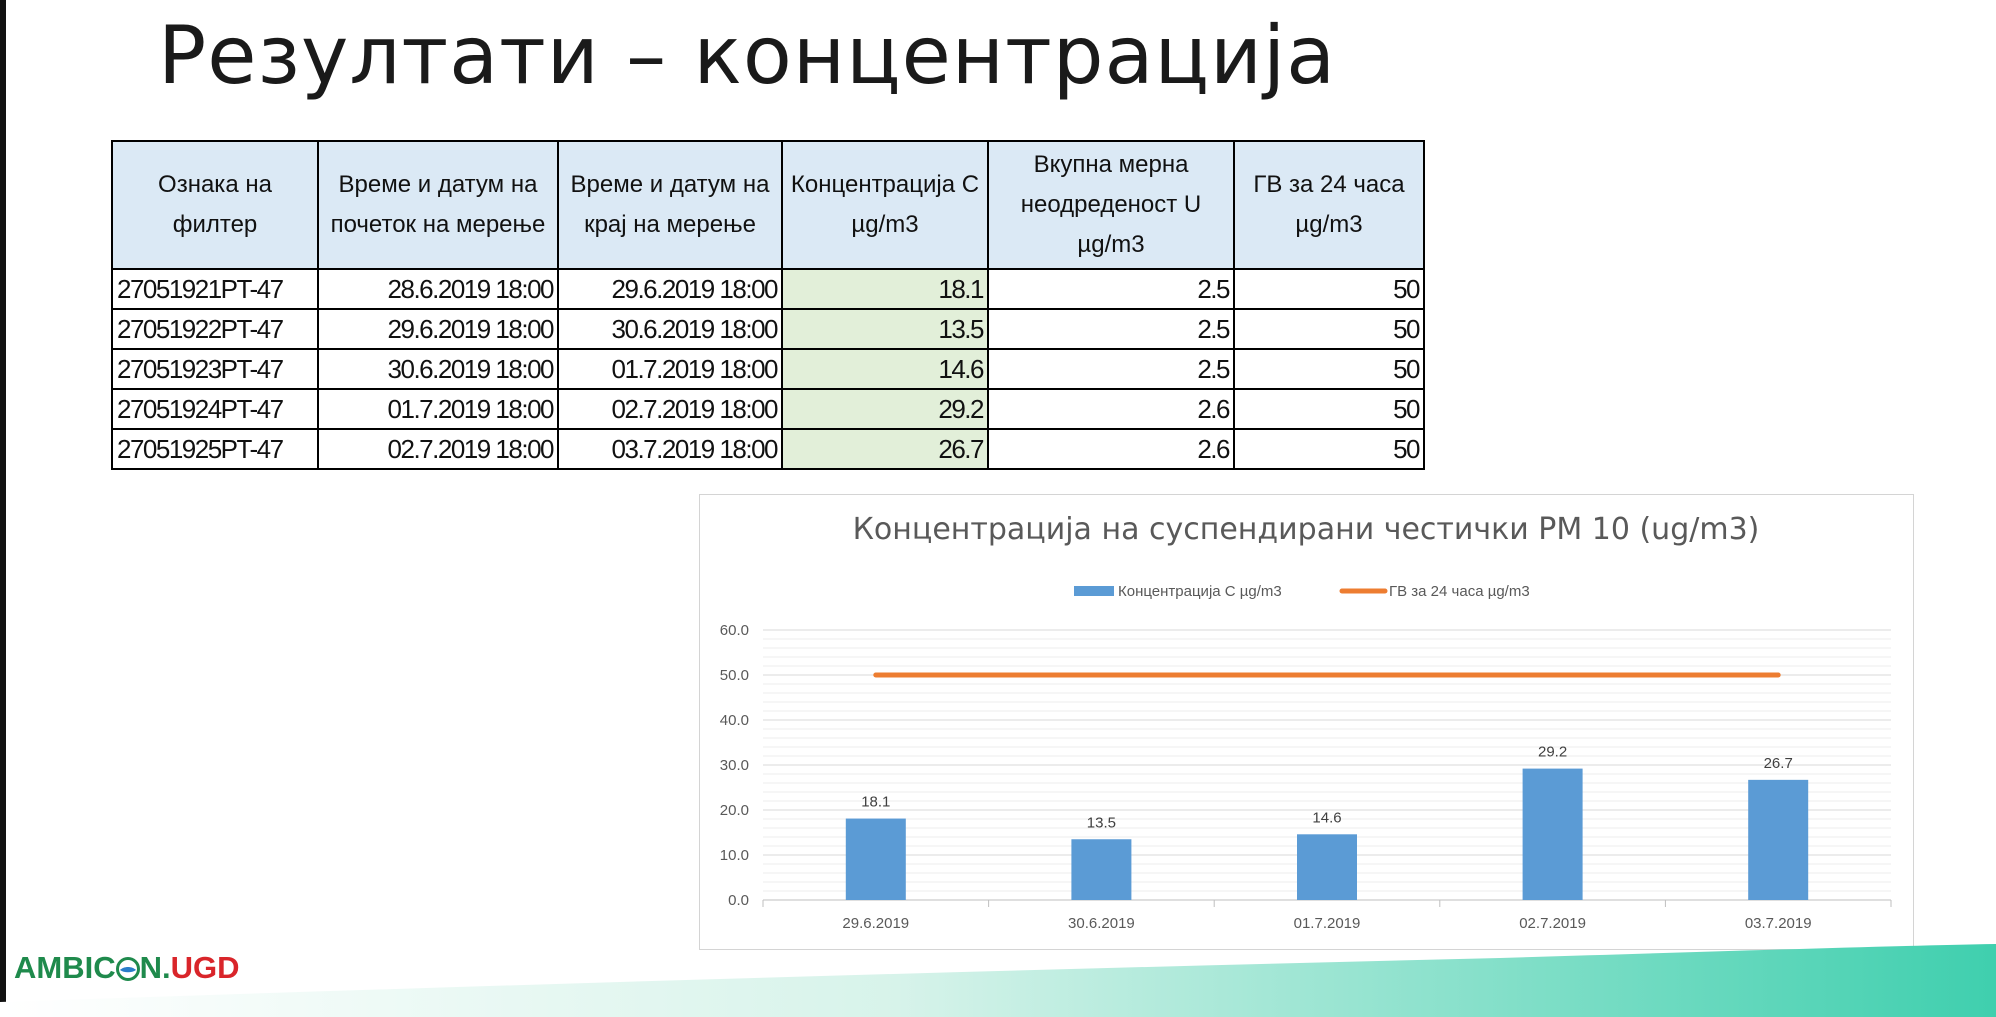 The height and width of the screenshot is (1017, 1996). I want to click on x-tick-label: 02.7.2019, so click(1552, 923).